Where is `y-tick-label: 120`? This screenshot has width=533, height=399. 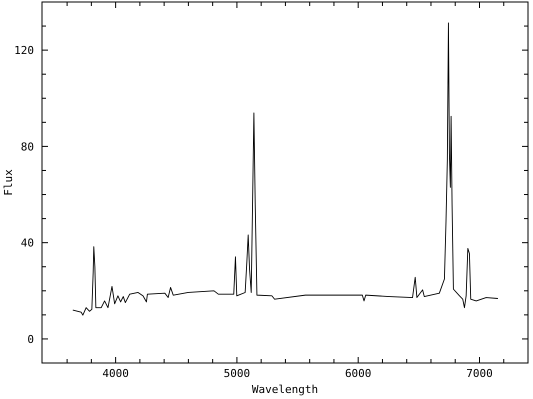
y-tick-label: 120 is located at coordinates (24, 51).